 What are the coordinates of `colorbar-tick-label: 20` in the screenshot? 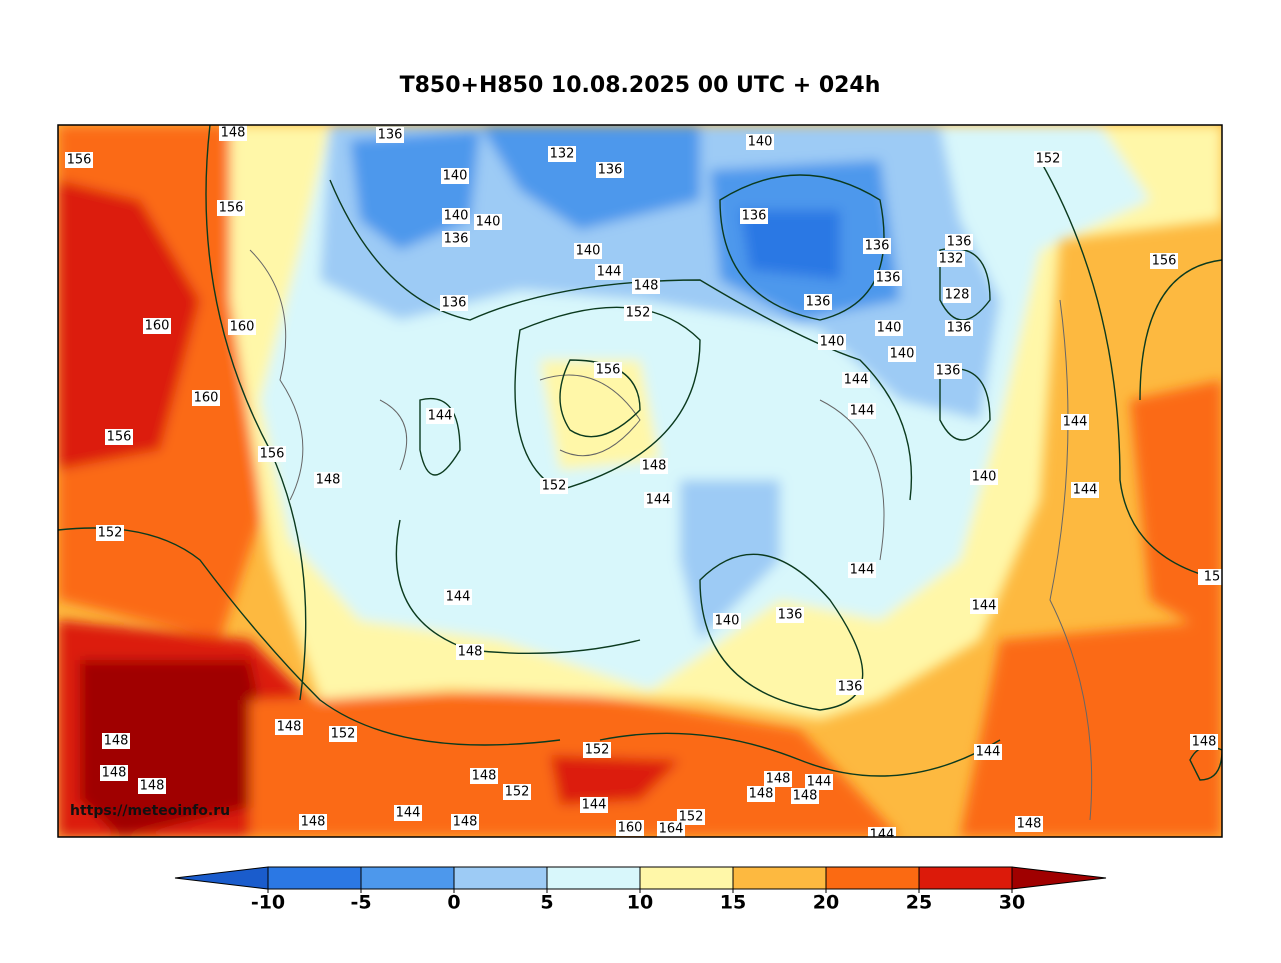 It's located at (826, 903).